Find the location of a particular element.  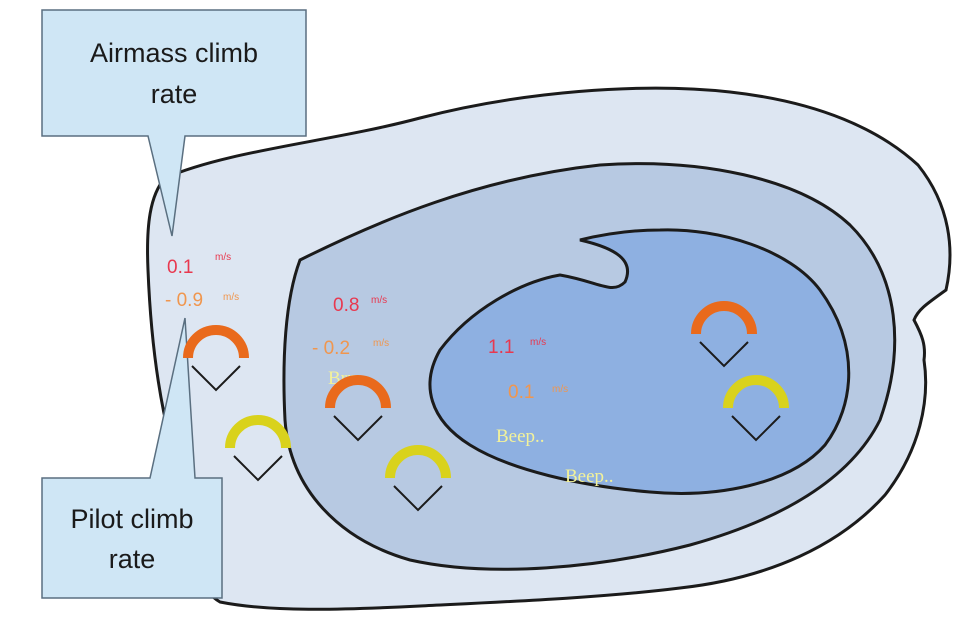

inner-sound-beep-2: Beep.. is located at coordinates (589, 476).